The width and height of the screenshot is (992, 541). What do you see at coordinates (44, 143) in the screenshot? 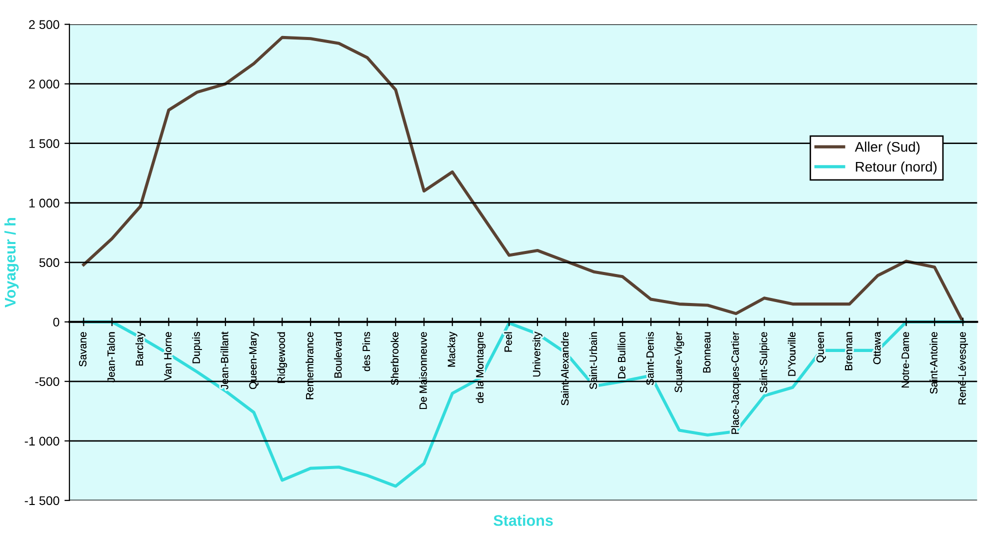
I see `y-tick-label: 1 500` at bounding box center [44, 143].